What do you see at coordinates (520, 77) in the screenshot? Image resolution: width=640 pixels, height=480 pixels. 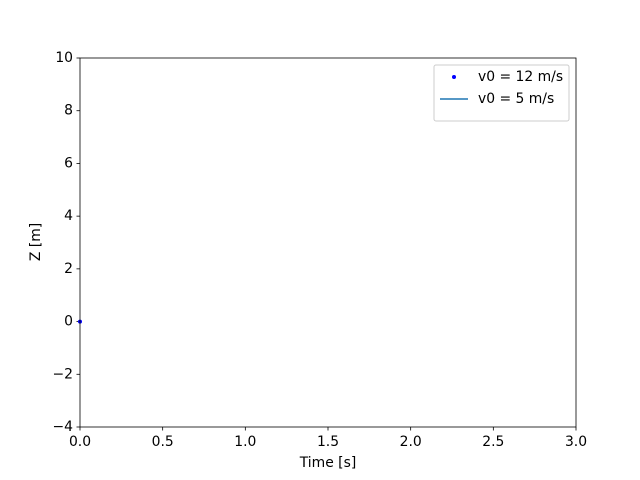 I see `legend-label: v0 = 12 m/s` at bounding box center [520, 77].